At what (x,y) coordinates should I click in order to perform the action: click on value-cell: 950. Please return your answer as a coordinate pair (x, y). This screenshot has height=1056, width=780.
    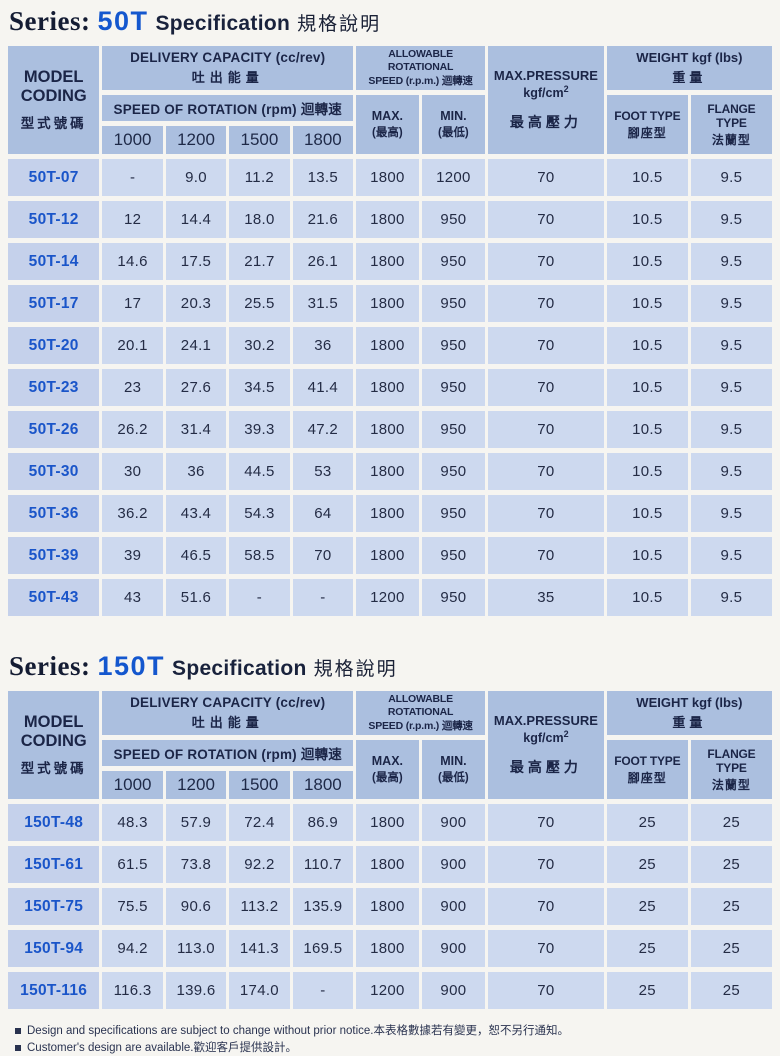
    Looking at the image, I should click on (453, 303).